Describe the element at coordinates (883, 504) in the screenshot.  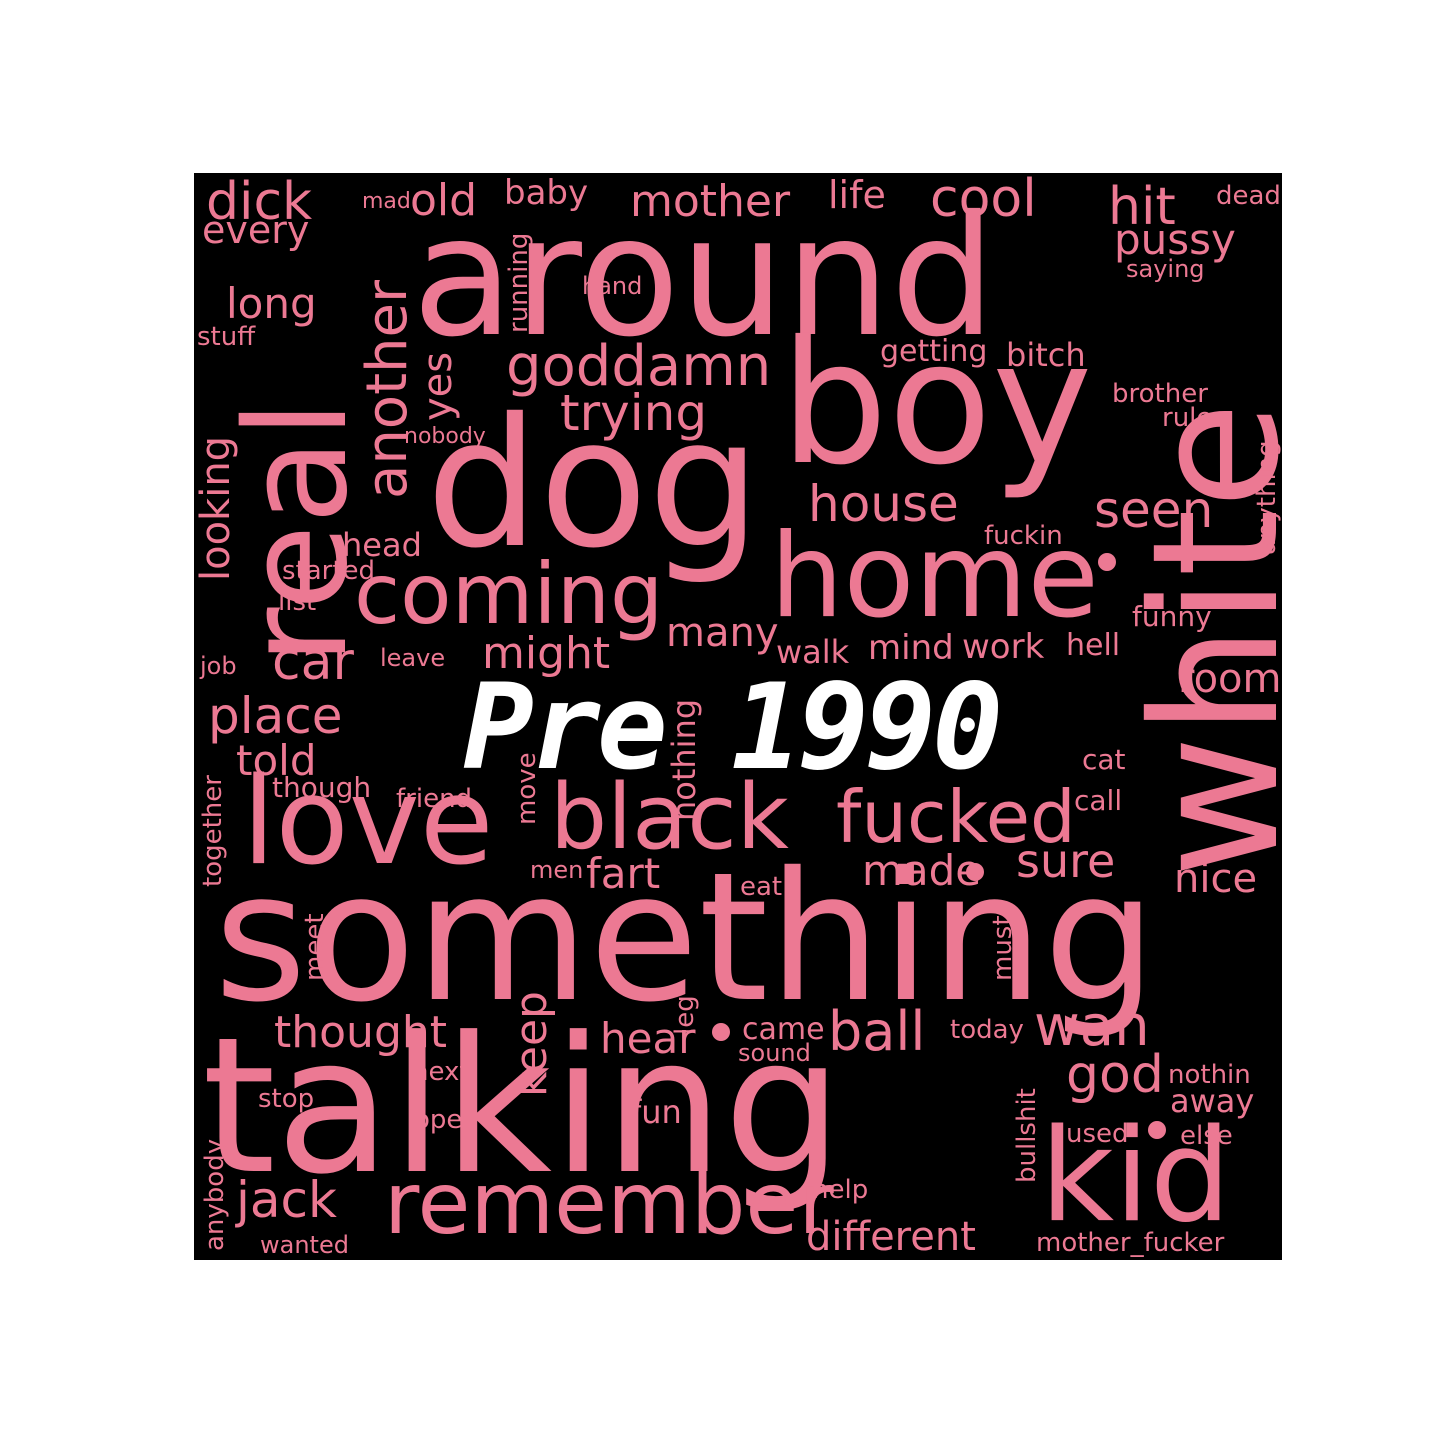
I see `word-house: house` at that location.